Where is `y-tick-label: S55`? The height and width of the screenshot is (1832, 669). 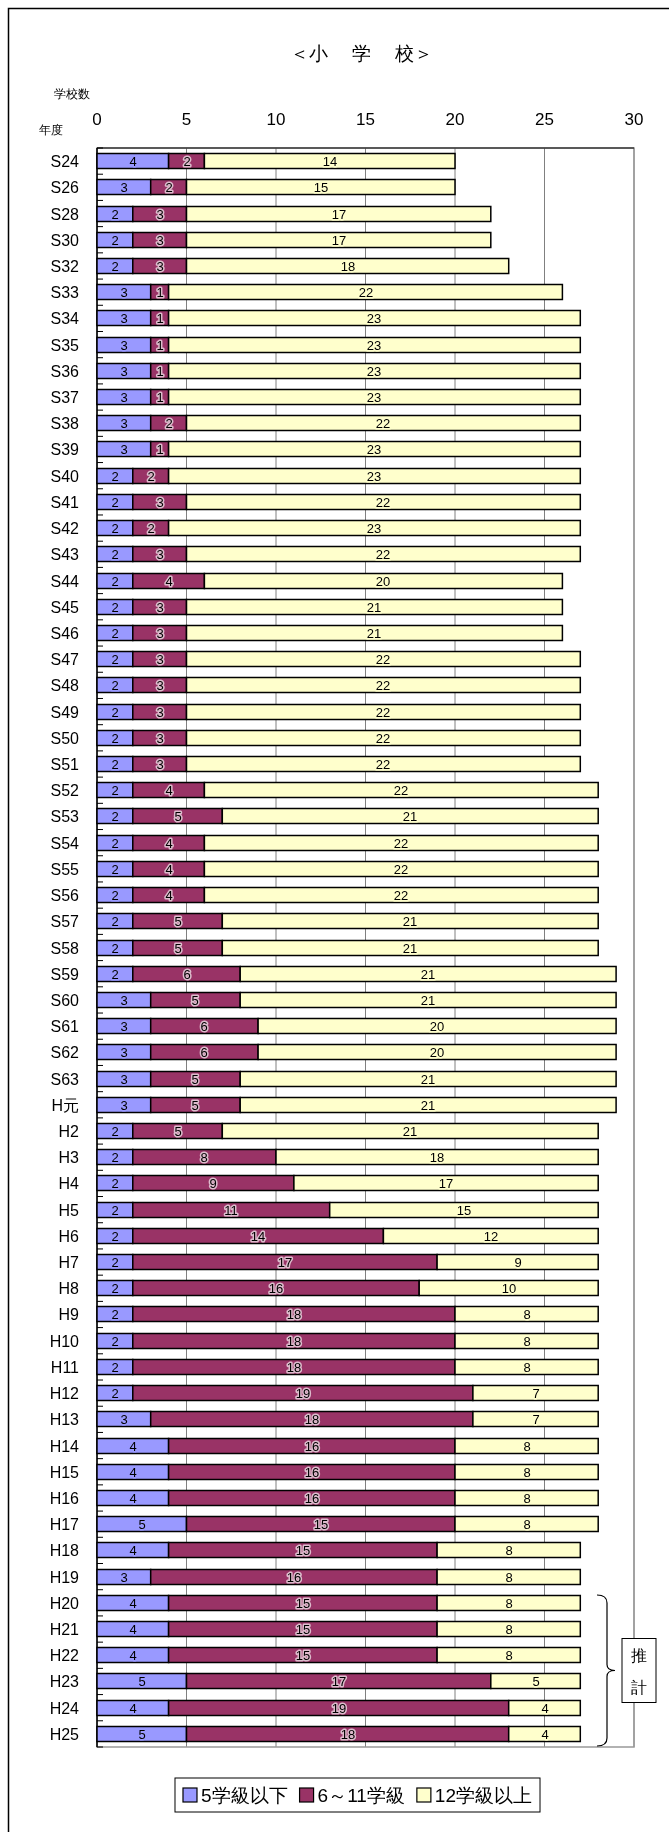
y-tick-label: S55 is located at coordinates (65, 869).